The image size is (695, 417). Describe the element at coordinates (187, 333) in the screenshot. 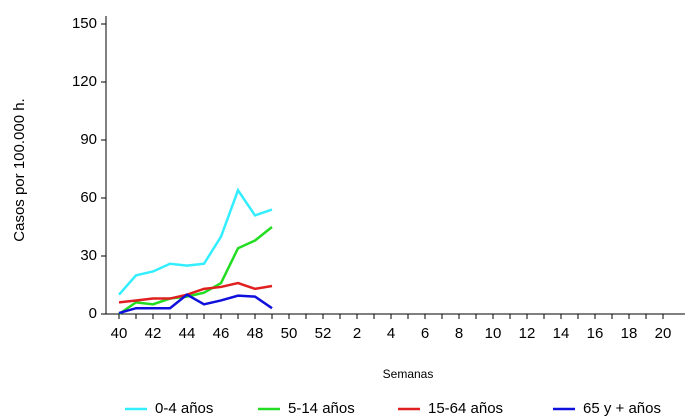

I see `x-tick-label: 44` at that location.